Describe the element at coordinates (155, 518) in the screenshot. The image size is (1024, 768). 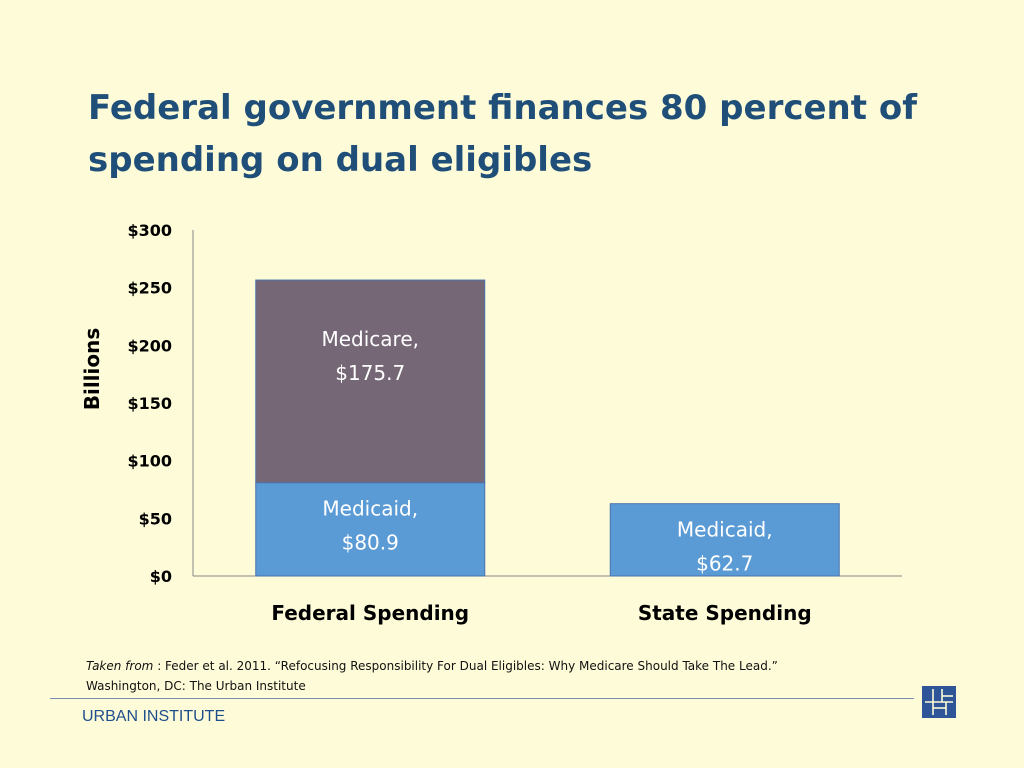
I see `y-tick-label: $50` at that location.